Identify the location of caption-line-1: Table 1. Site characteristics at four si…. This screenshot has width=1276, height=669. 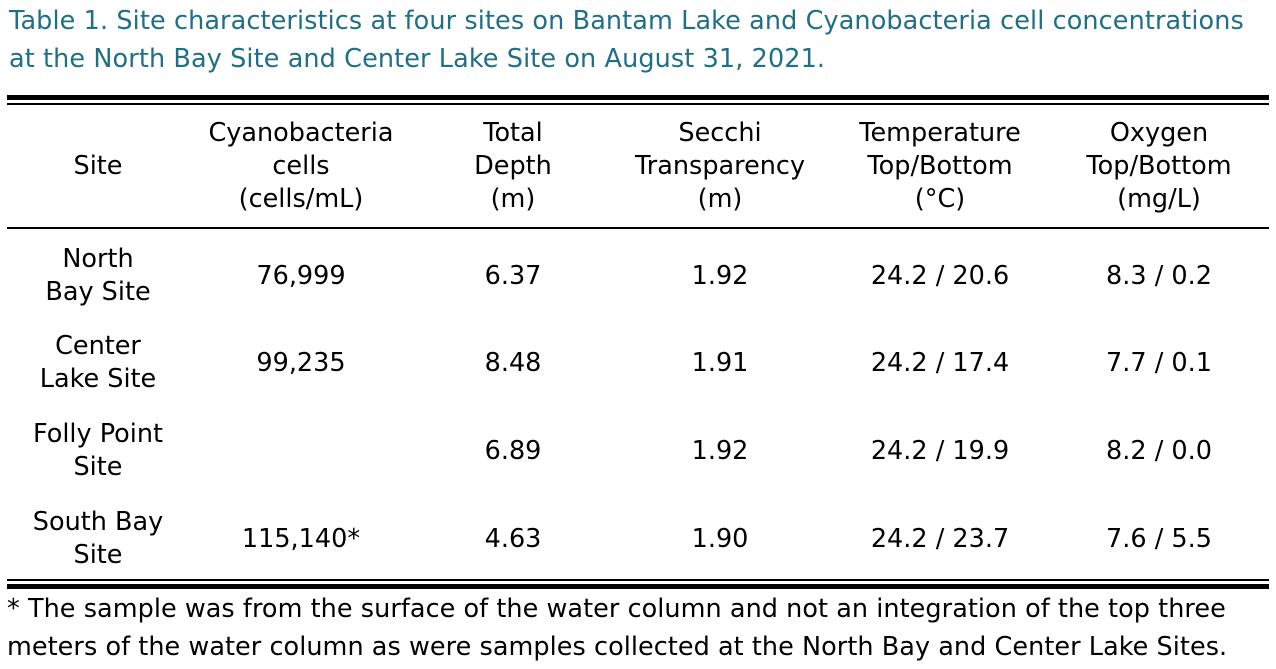
(626, 21).